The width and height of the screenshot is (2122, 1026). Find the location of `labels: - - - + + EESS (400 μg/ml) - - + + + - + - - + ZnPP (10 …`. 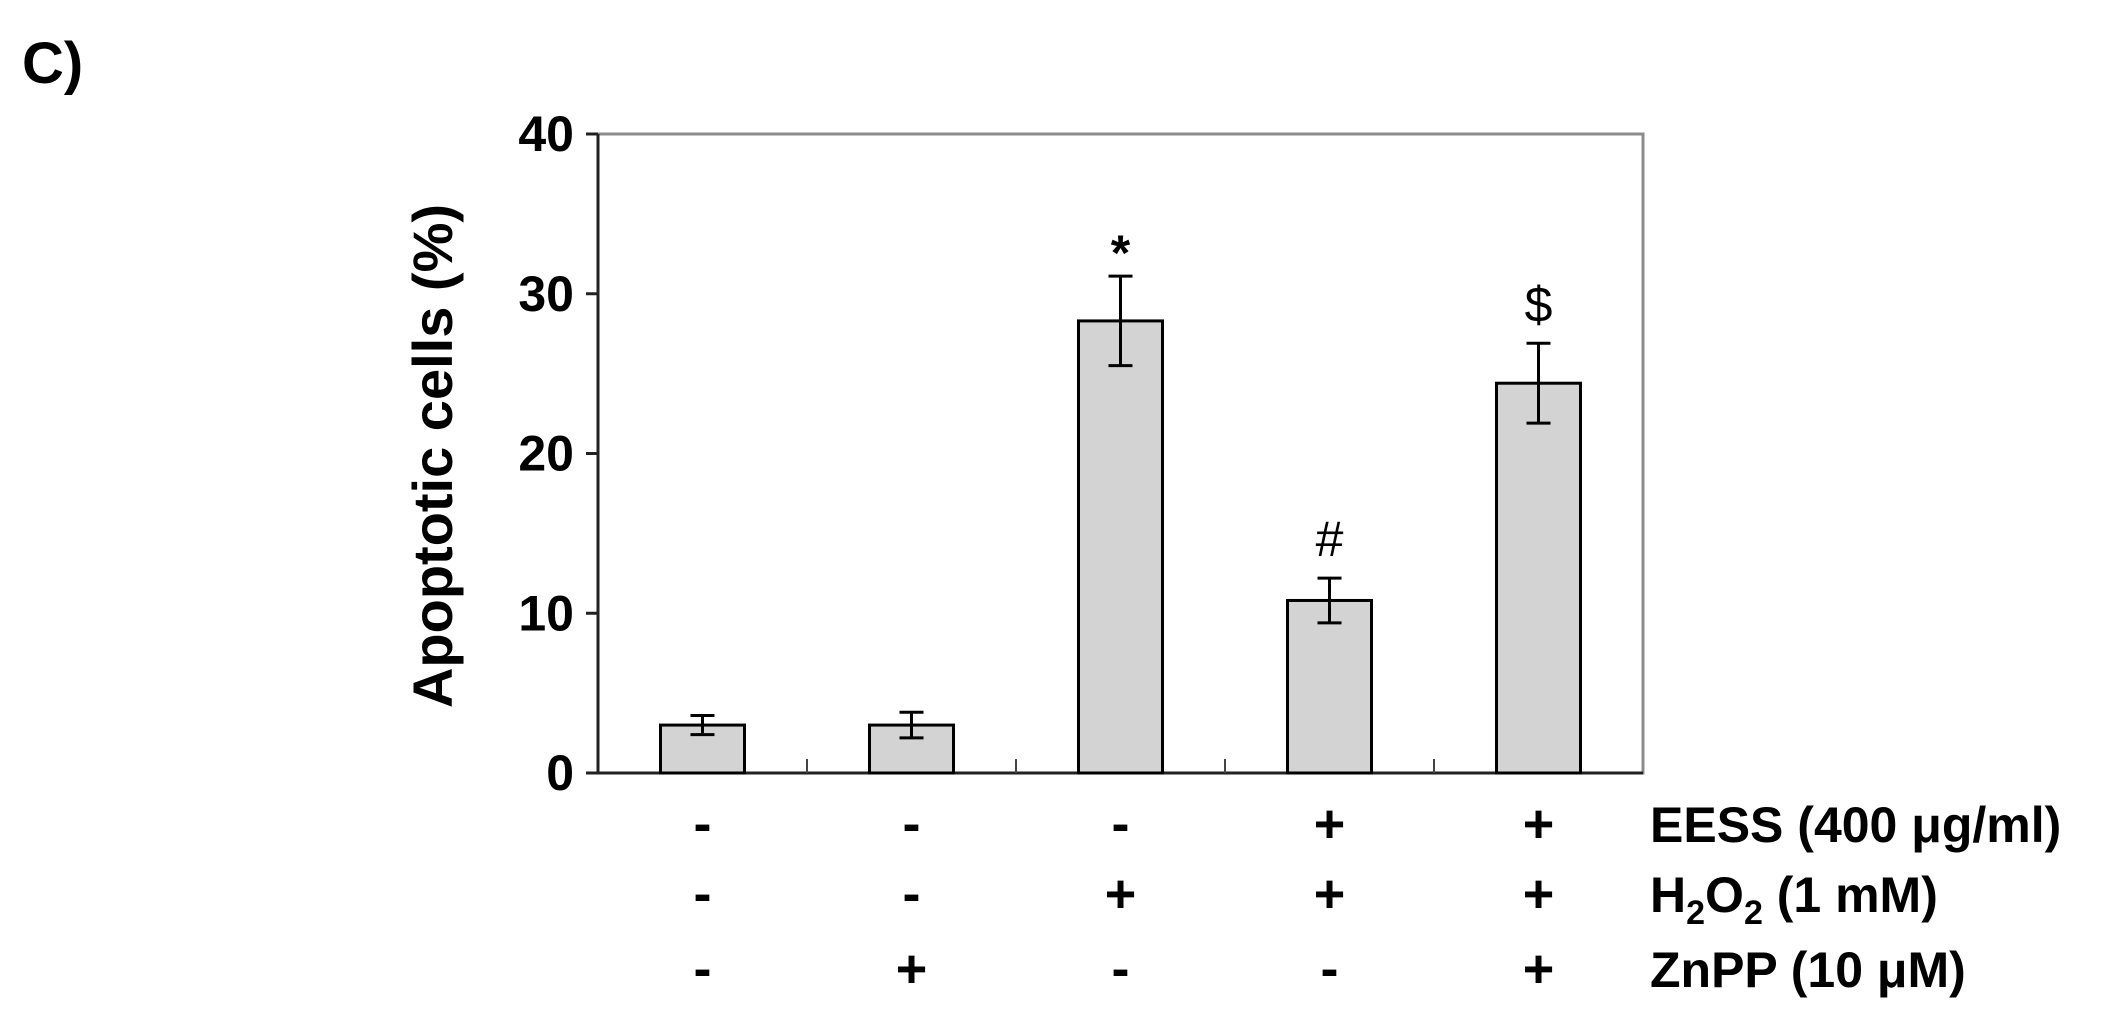

labels: - - - + + EESS (400 μg/ml) - - + + + - + - - + ZnPP (10 … is located at coordinates (1378, 896).